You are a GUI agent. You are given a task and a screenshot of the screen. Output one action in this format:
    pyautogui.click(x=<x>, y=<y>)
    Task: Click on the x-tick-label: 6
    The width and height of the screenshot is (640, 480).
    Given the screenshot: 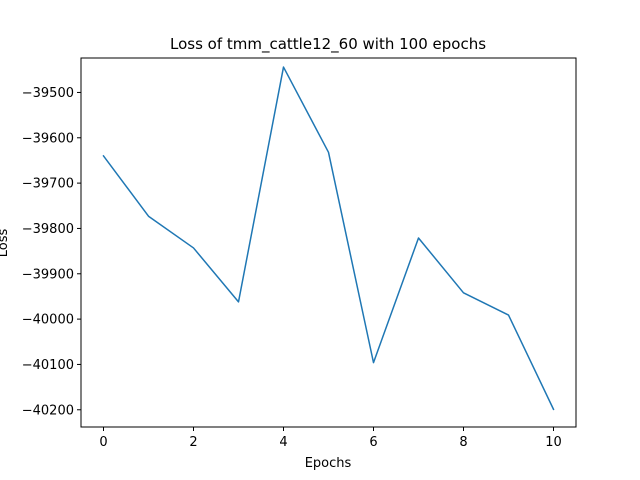 What is the action you would take?
    pyautogui.click(x=373, y=442)
    